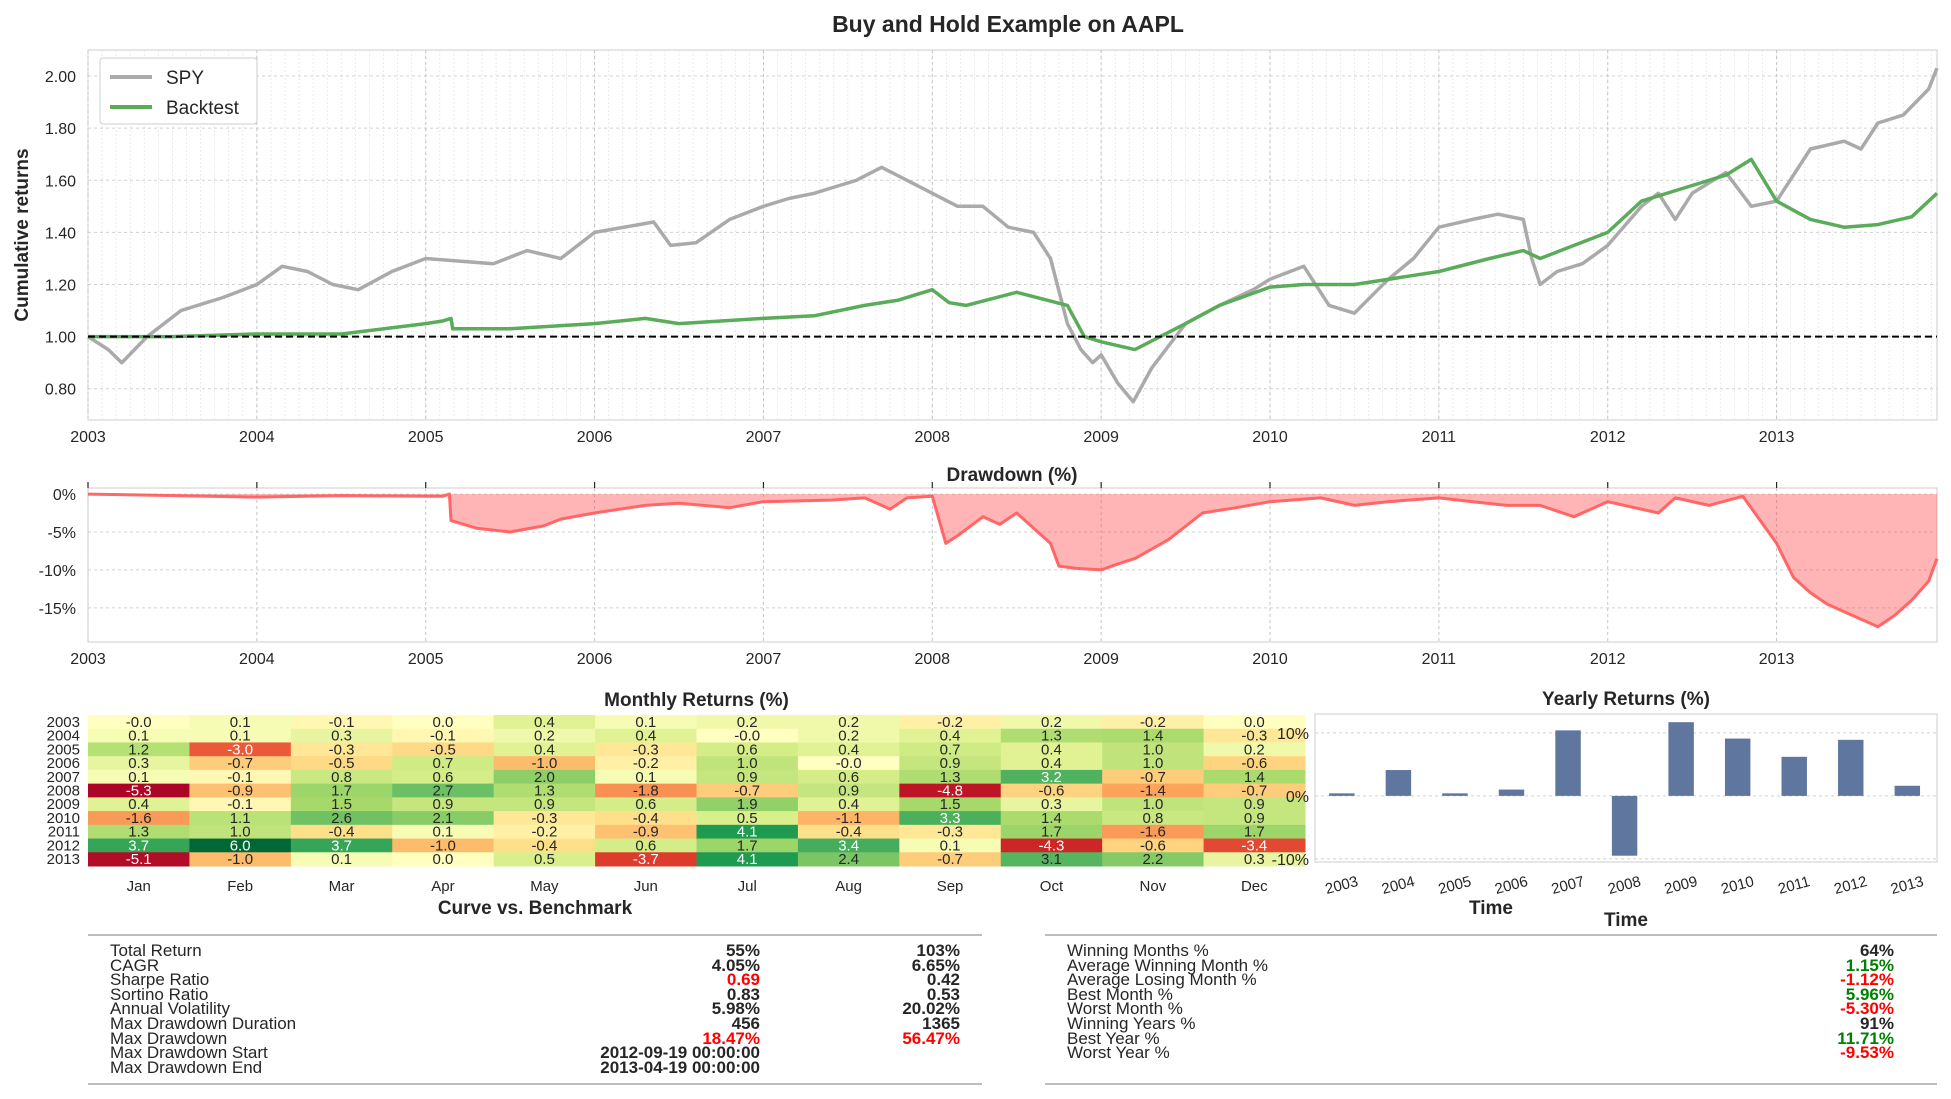  What do you see at coordinates (1008, 24) in the screenshot?
I see `figure-title: Buy and Hold Example on AAPL` at bounding box center [1008, 24].